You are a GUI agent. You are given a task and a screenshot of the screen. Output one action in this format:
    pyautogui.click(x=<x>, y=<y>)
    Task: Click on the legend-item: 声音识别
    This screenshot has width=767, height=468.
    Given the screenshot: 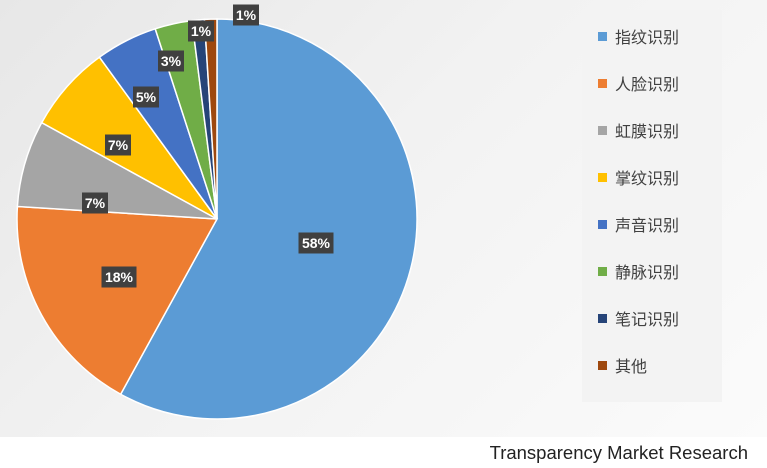 What is the action you would take?
    pyautogui.click(x=638, y=224)
    